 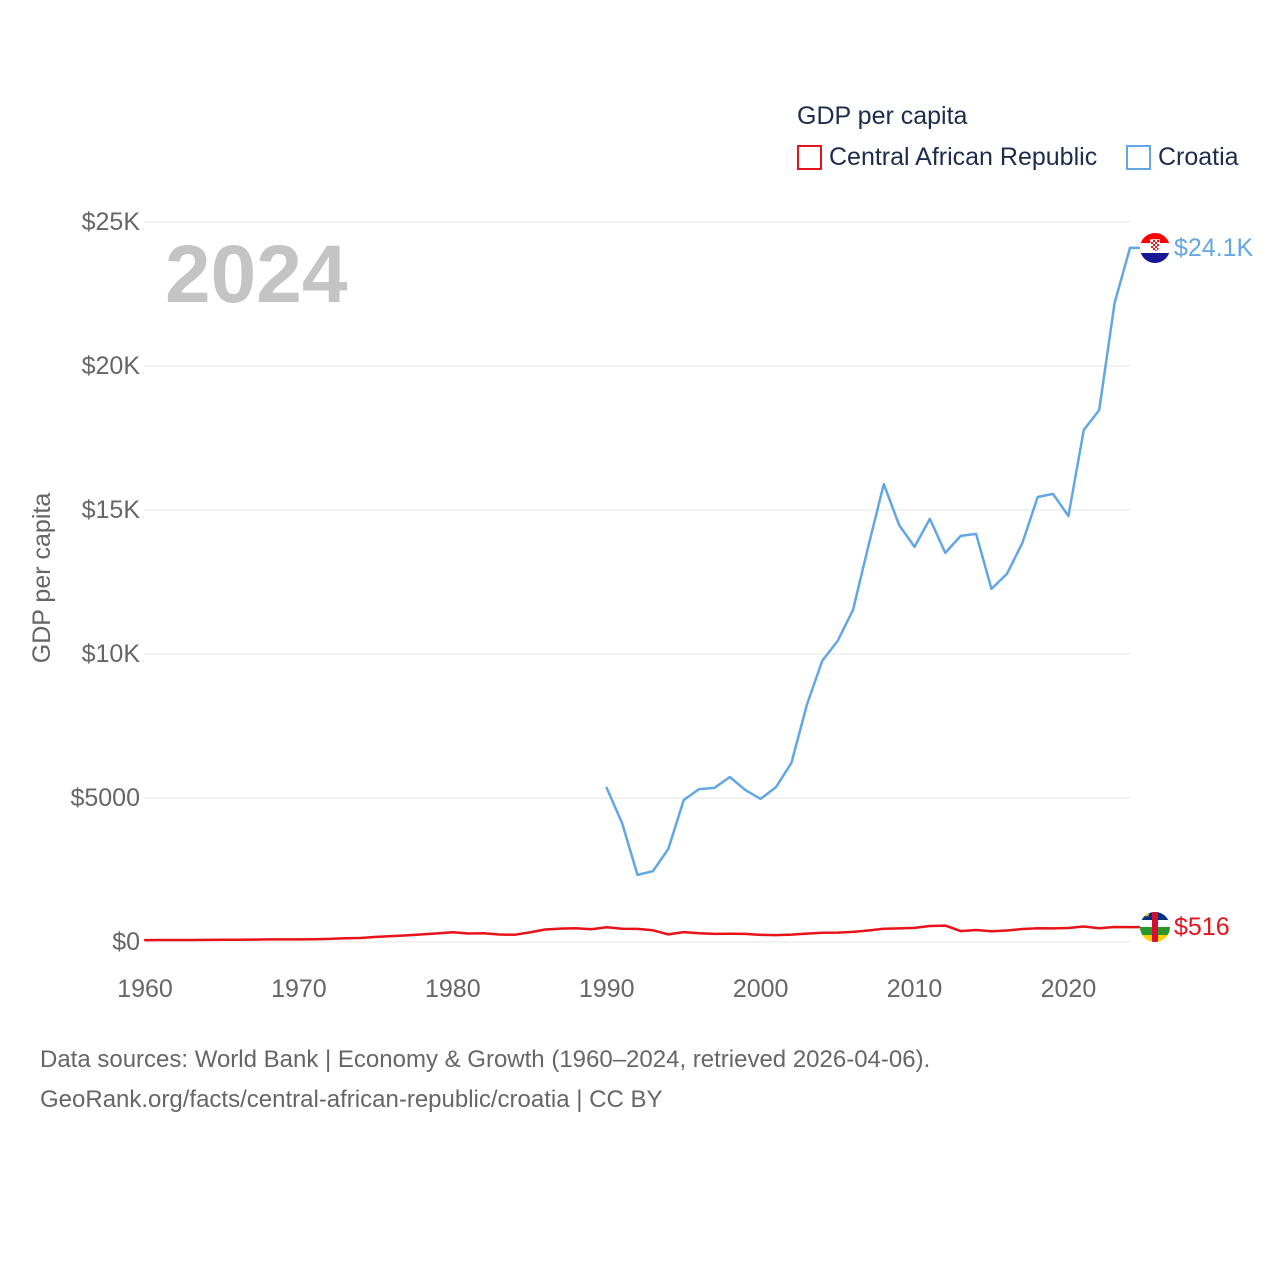 I want to click on legend-label-central-african-republic: Central African Republic, so click(x=963, y=157).